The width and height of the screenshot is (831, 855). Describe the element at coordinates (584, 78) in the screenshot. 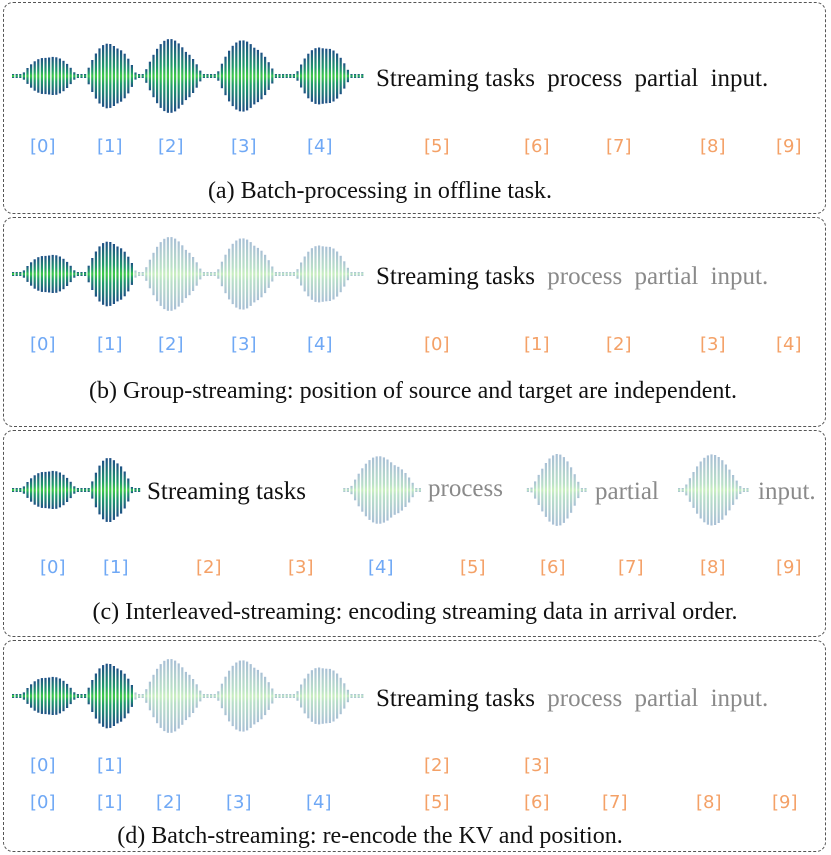

I see `word-process: process` at that location.